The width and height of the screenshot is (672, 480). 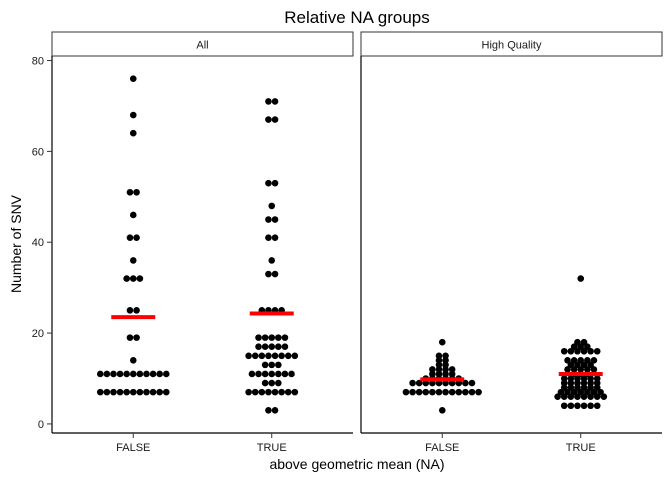 I want to click on strip-box-all, so click(x=202, y=44).